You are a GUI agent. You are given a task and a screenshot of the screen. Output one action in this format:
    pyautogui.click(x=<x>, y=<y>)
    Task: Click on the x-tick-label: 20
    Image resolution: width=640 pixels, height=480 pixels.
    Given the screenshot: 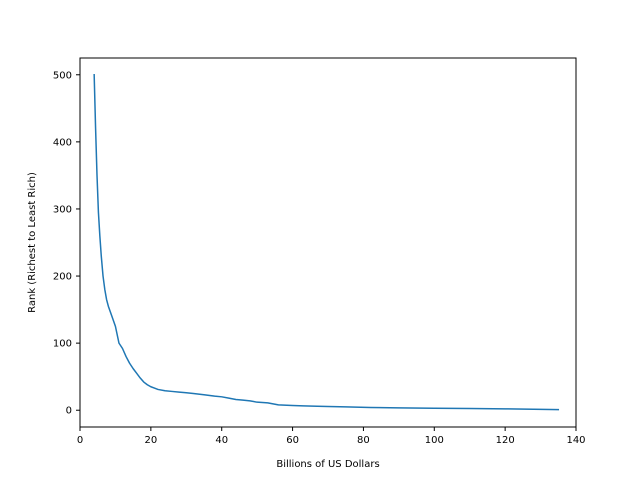 What is the action you would take?
    pyautogui.click(x=150, y=440)
    